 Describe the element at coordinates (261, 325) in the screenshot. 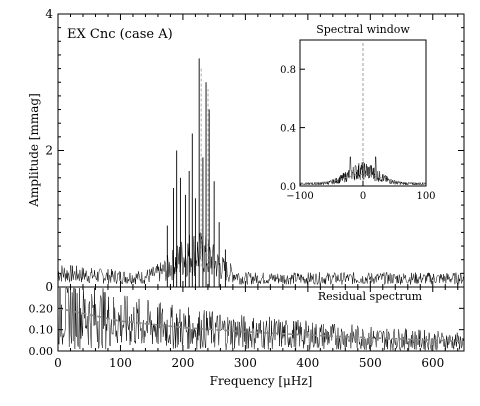

I see `residual-trend-line` at that location.